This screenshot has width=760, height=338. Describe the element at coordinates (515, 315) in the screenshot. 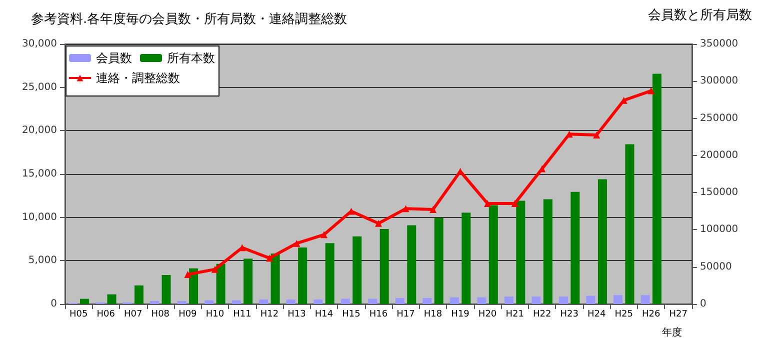

I see `x-tick-label: H21` at that location.